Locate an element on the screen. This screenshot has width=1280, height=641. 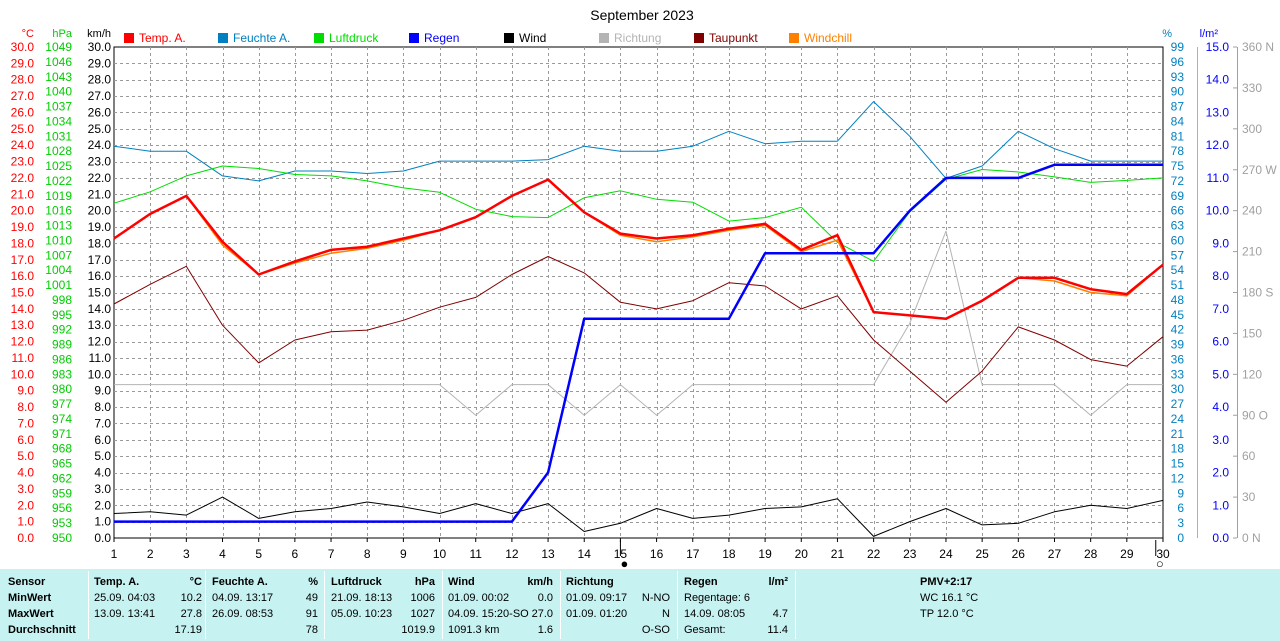
pressure-axis-label: 1037 is located at coordinates (58, 107).